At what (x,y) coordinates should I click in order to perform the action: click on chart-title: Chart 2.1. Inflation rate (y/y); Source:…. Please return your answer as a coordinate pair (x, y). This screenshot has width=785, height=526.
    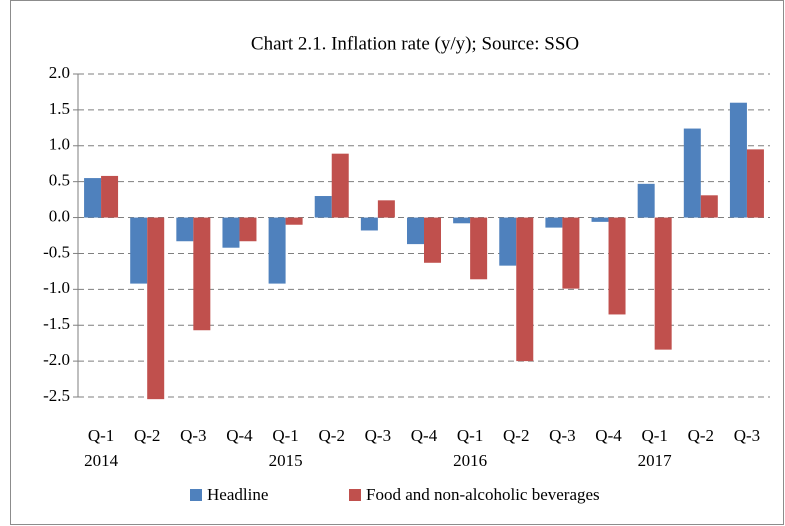
    Looking at the image, I should click on (415, 43).